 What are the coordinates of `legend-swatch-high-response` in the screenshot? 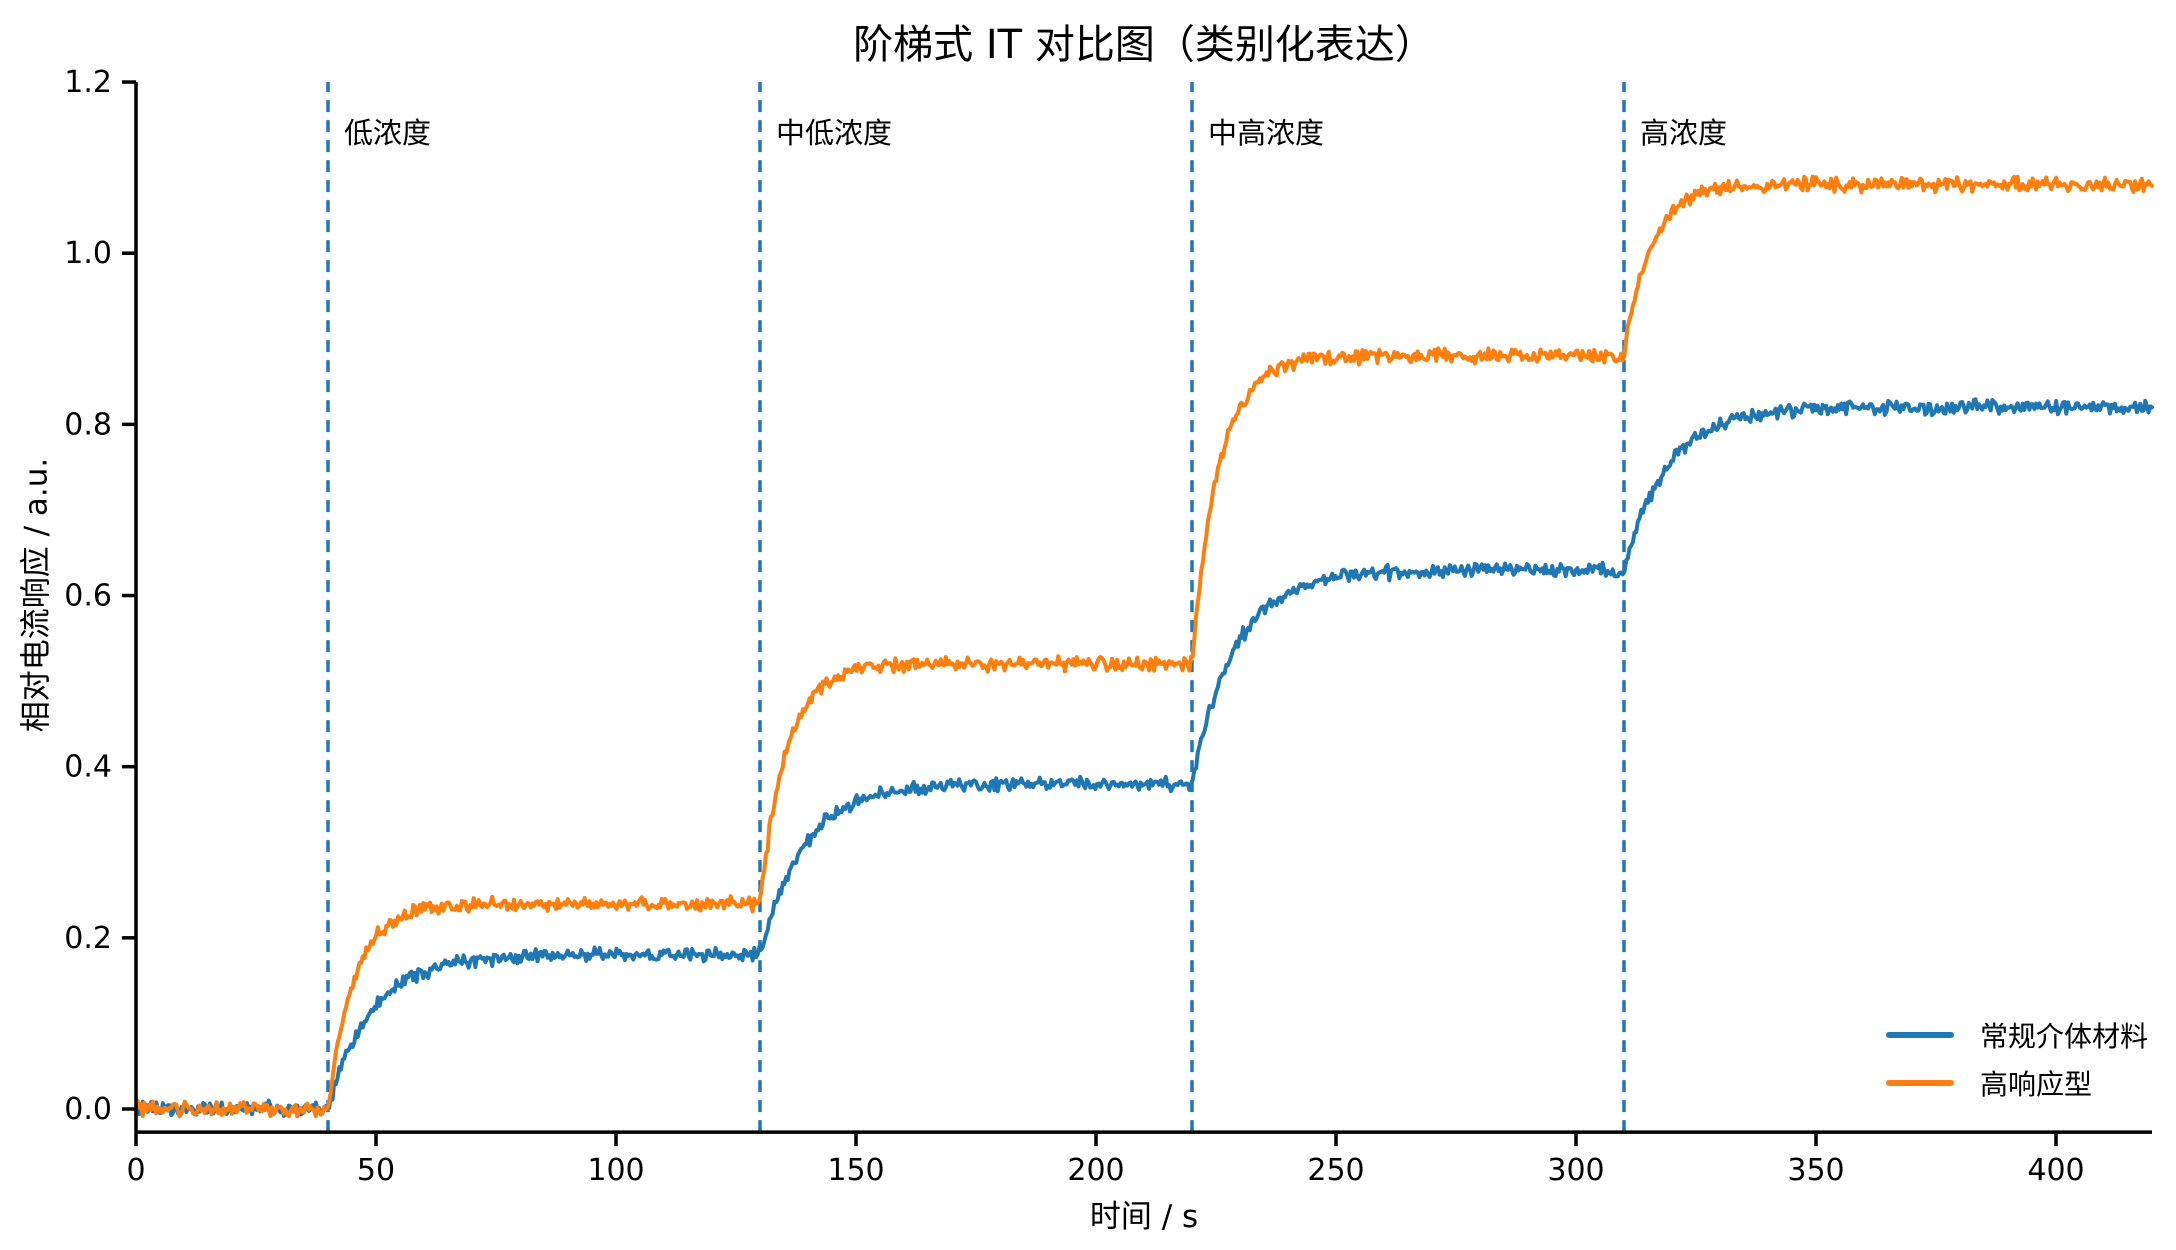 It's located at (1919, 1083).